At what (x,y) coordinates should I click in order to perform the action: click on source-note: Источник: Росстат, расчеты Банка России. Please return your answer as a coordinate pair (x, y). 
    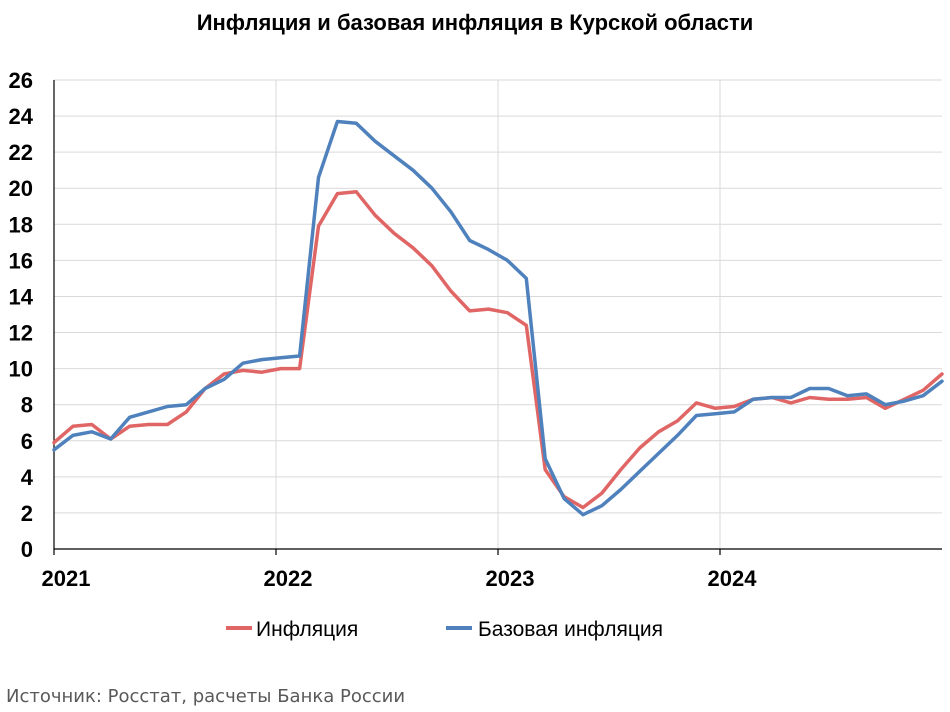
    Looking at the image, I should click on (206, 696).